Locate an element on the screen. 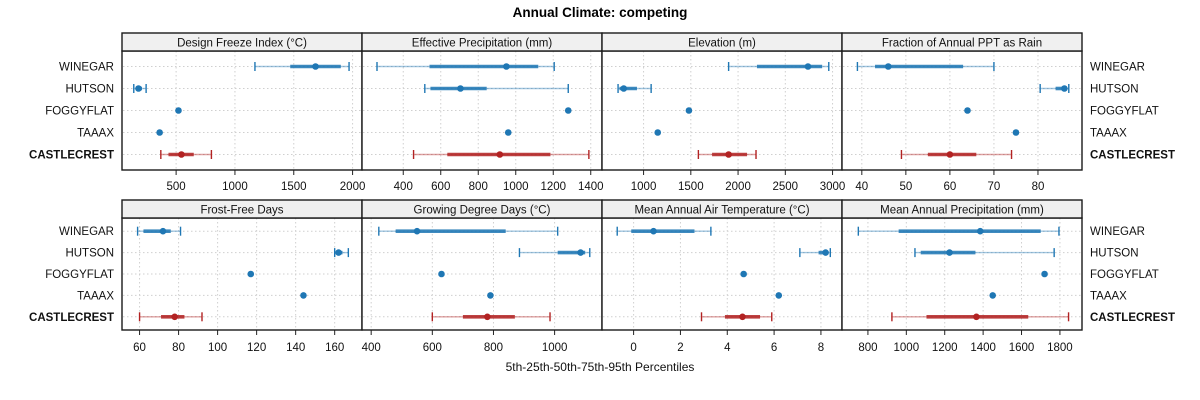  axis-tick-label: 8 is located at coordinates (821, 348).